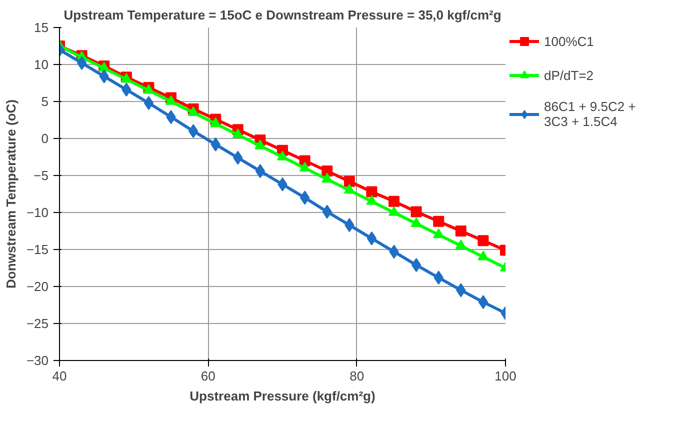 This screenshot has width=693, height=436. I want to click on y-tick-label: −10, so click(37, 212).